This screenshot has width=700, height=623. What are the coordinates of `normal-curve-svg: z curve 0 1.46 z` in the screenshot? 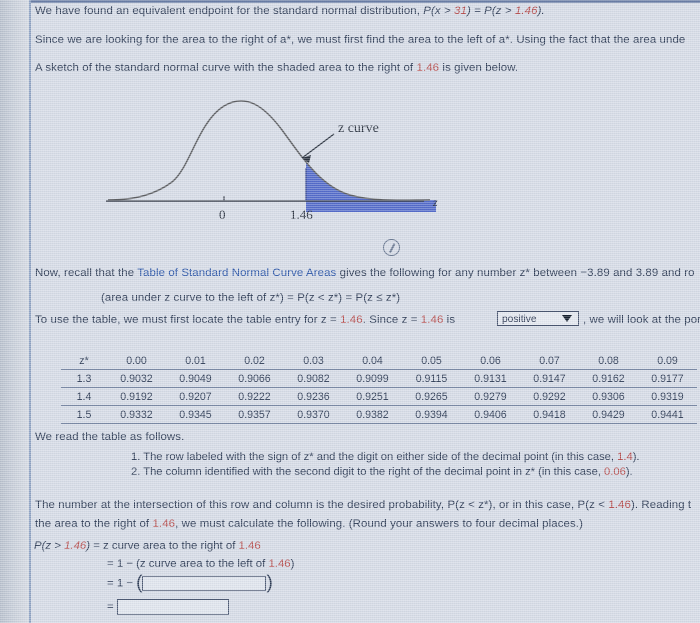 It's located at (272, 161).